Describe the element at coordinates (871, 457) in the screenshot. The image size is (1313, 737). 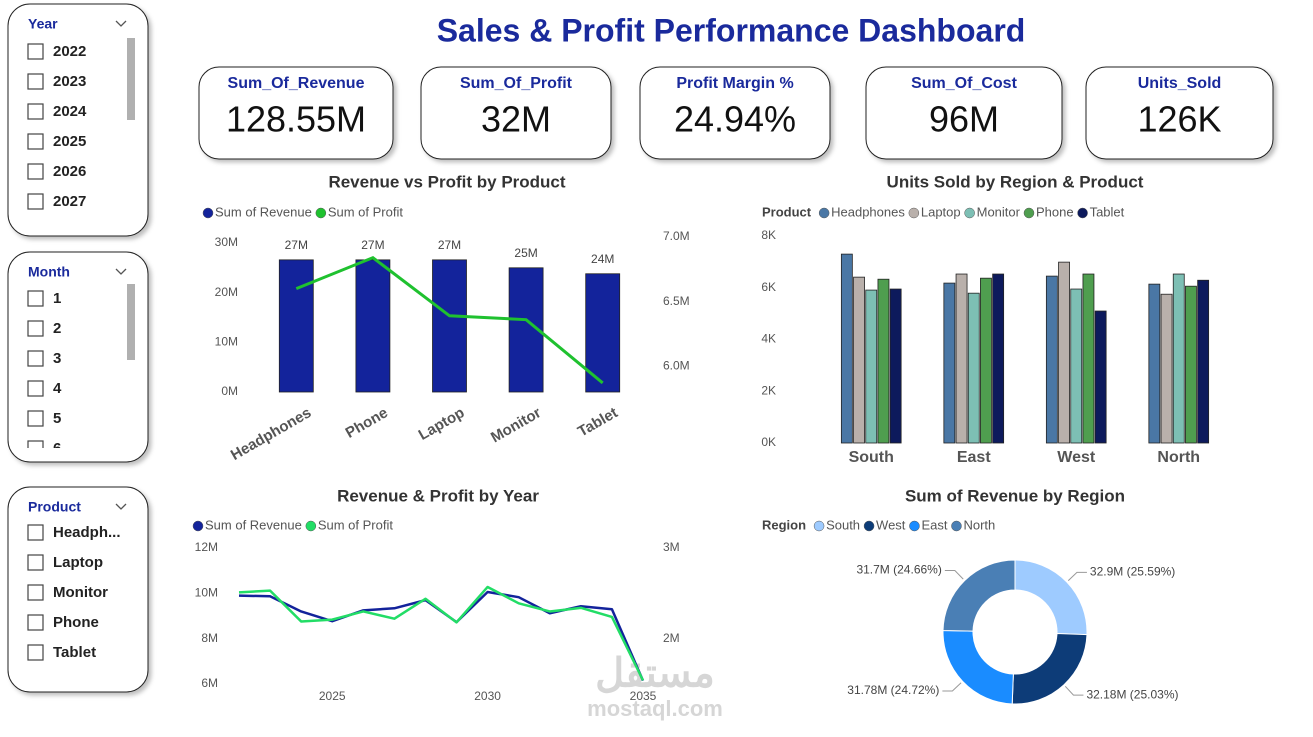
I see `x-tick-label: South` at that location.